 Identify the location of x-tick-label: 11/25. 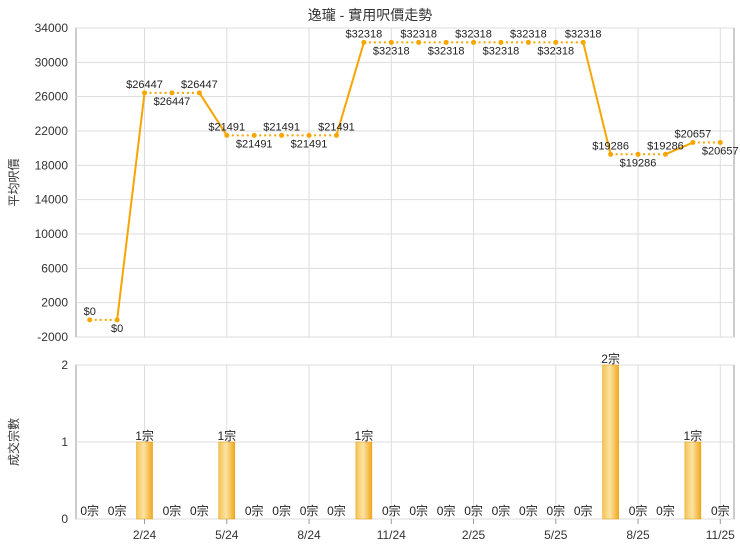
(720, 535).